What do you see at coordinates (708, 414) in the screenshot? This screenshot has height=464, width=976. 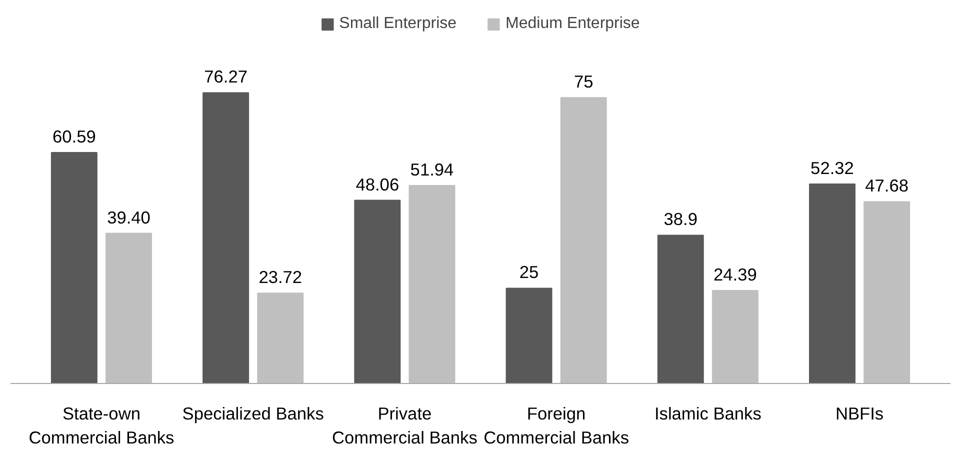 I see `x-tick-label: Islamic Banks` at bounding box center [708, 414].